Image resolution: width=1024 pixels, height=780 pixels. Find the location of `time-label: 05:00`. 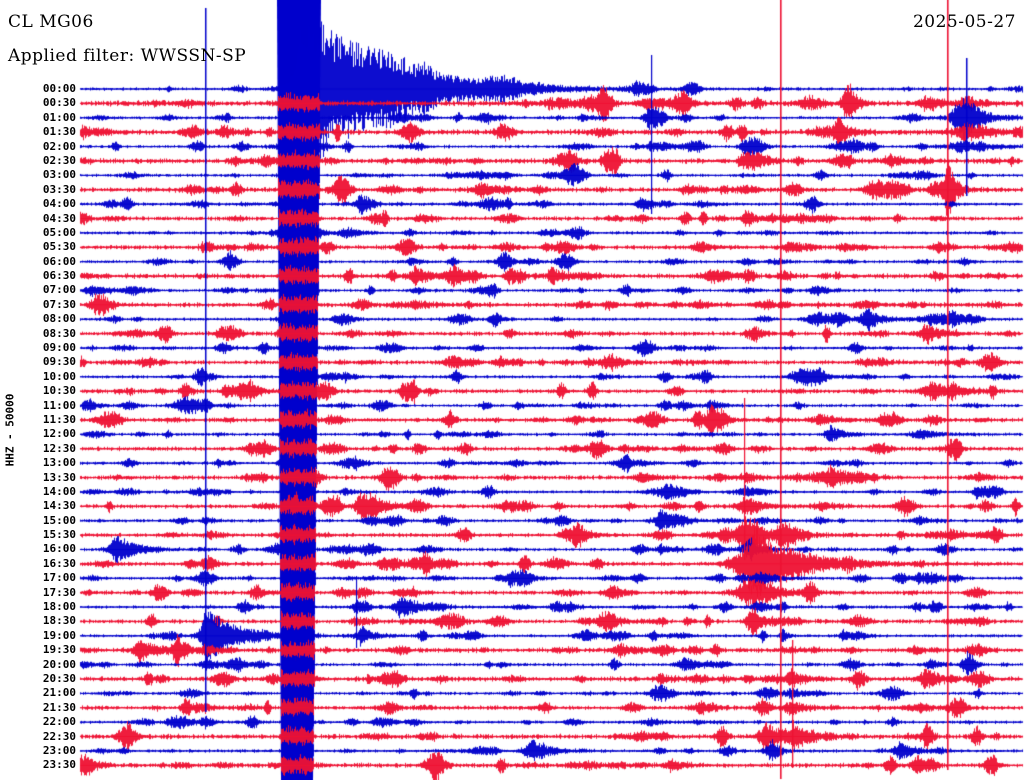

time-label: 05:00 is located at coordinates (59, 232).